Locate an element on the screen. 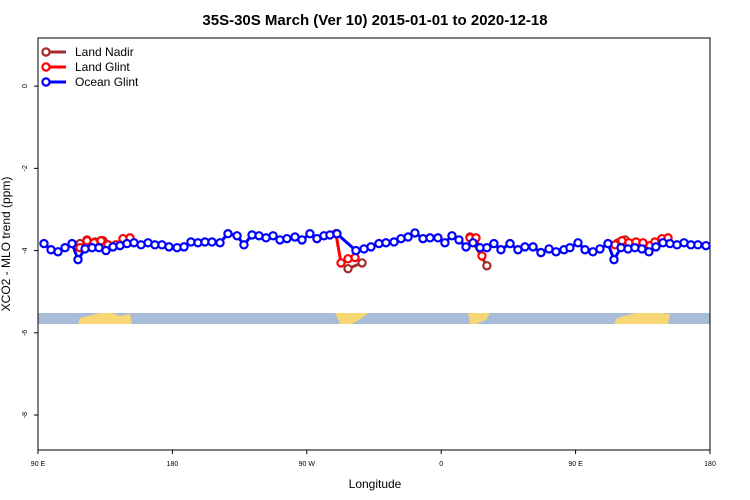 The height and width of the screenshot is (500, 750). y-tick-label: -6 is located at coordinates (25, 333).